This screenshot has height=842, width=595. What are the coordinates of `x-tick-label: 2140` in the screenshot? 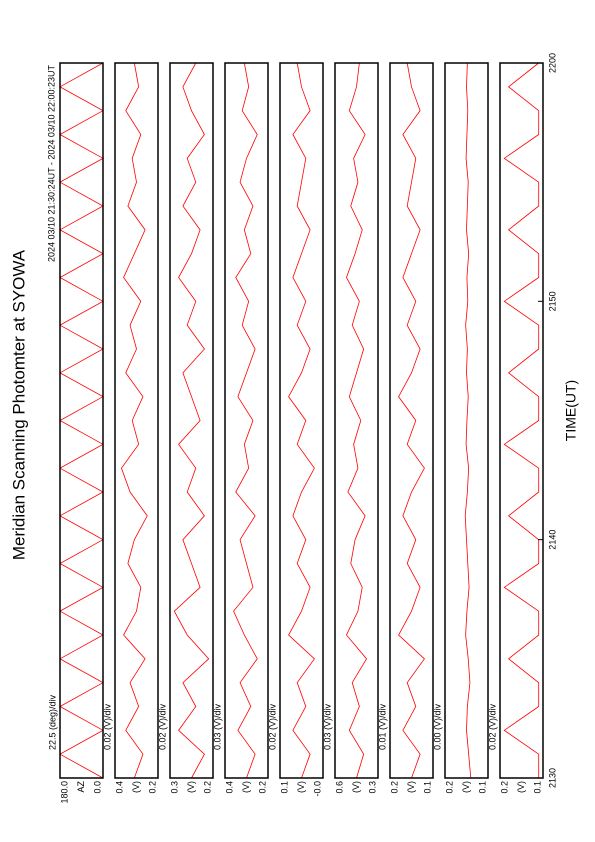 It's located at (552, 540).